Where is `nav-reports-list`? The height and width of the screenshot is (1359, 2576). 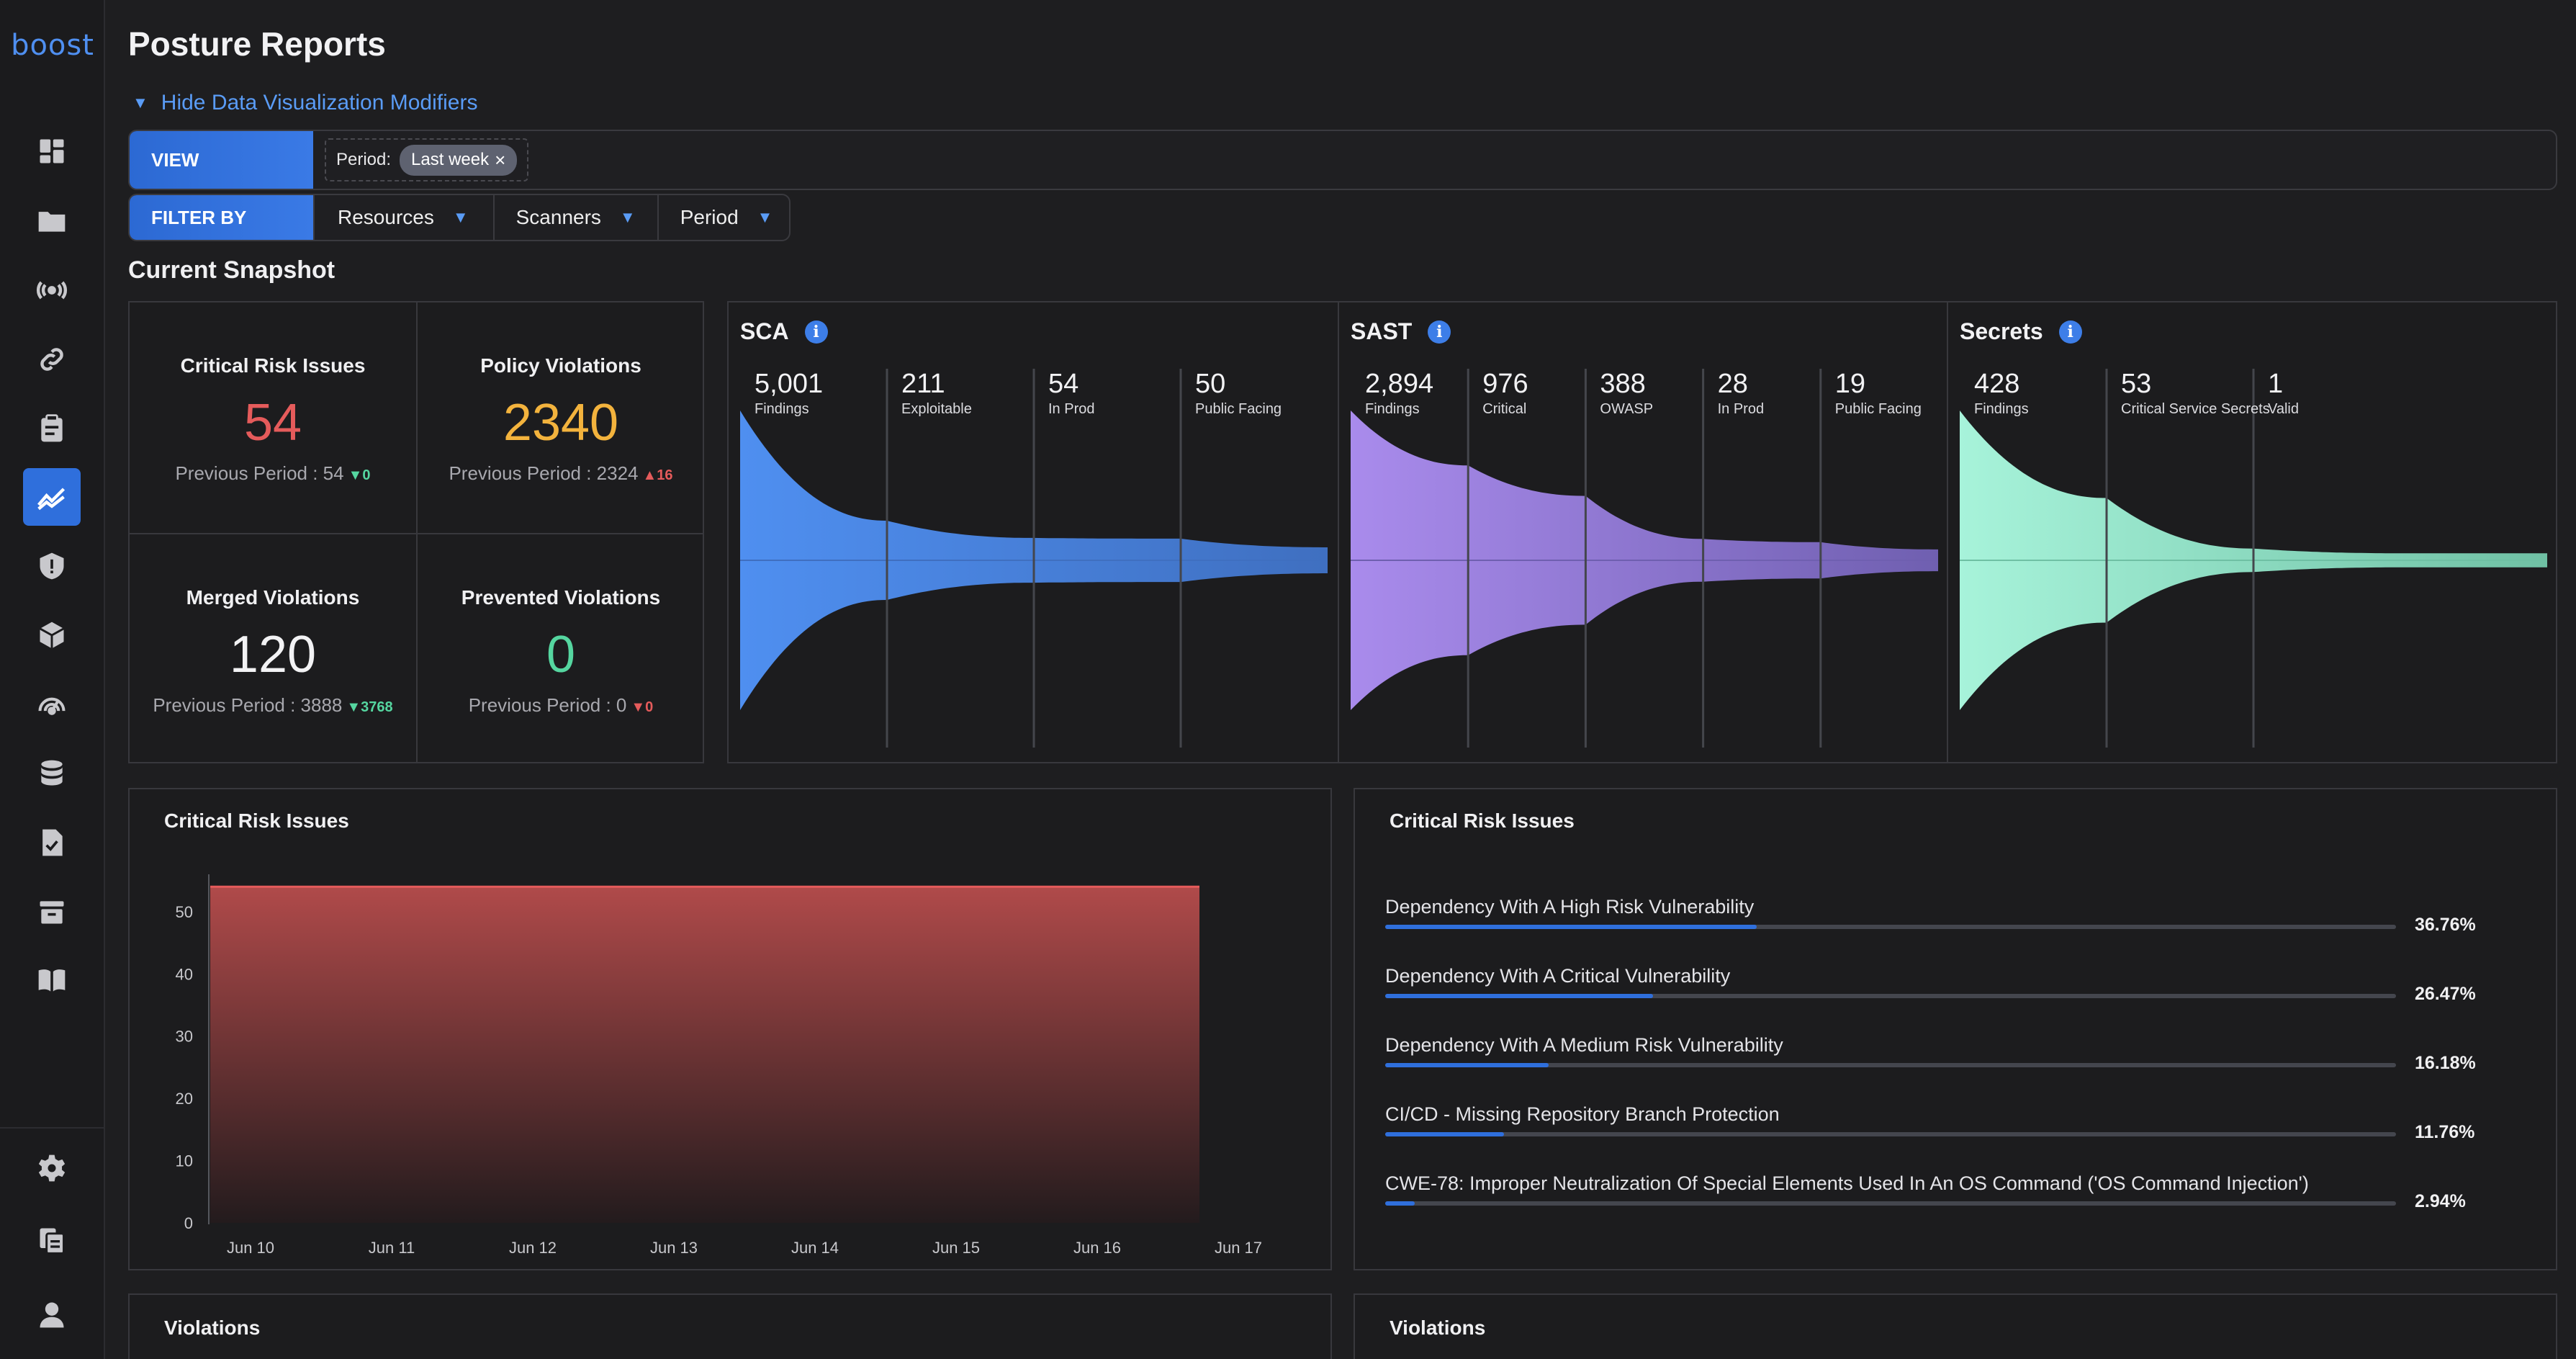 nav-reports-list is located at coordinates (52, 428).